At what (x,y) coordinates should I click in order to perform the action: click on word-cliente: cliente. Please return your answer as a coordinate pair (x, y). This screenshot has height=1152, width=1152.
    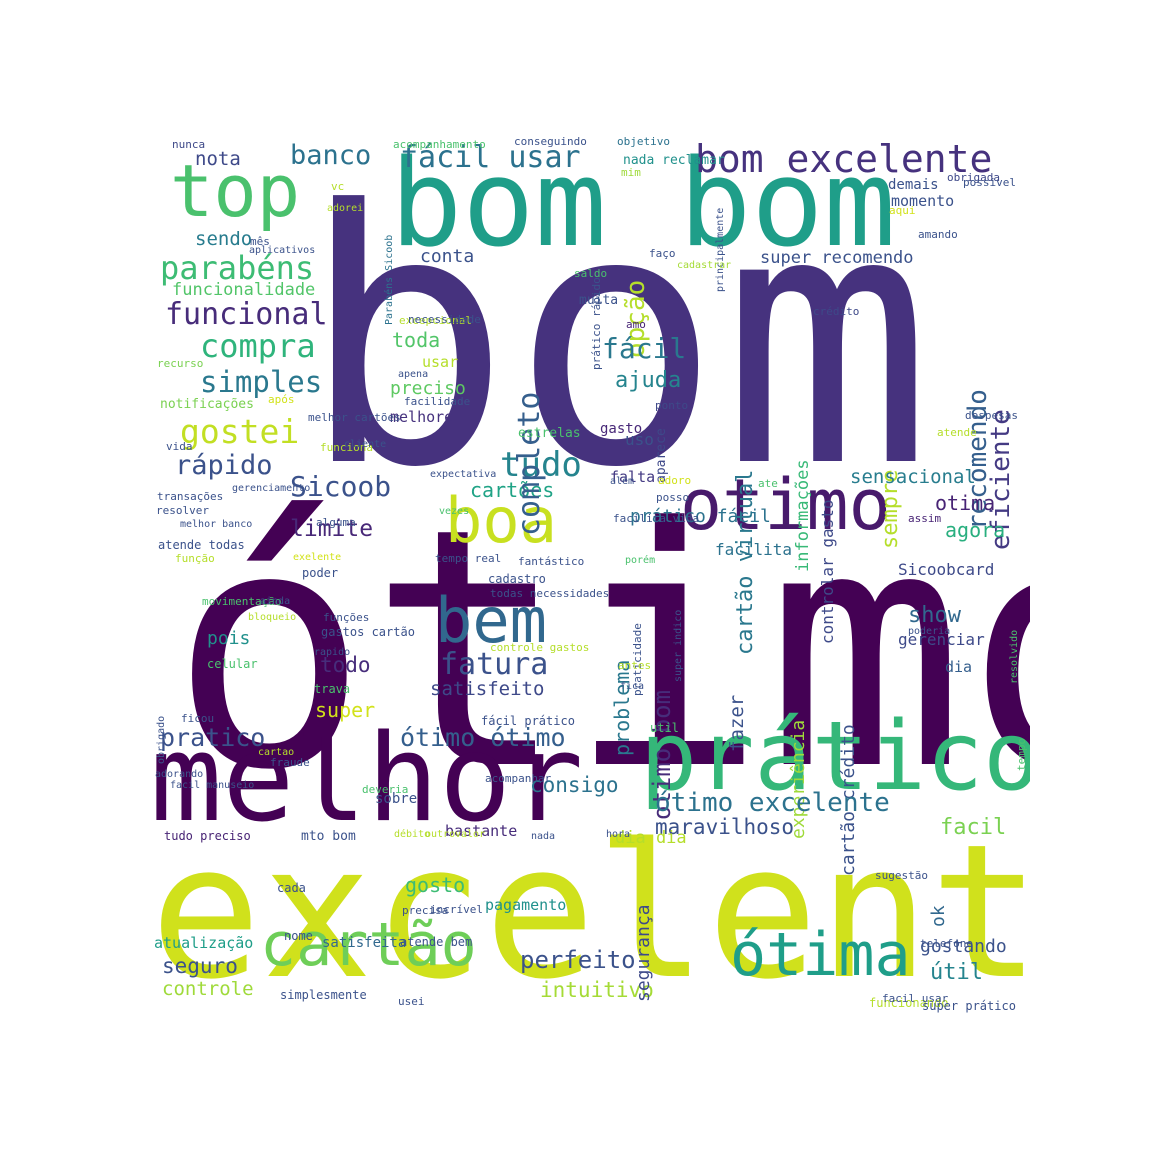
    Looking at the image, I should click on (365, 444).